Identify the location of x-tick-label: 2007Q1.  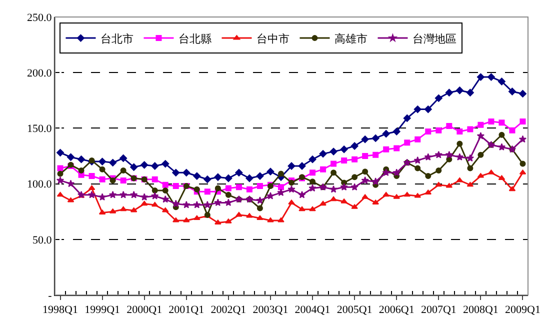
(438, 310).